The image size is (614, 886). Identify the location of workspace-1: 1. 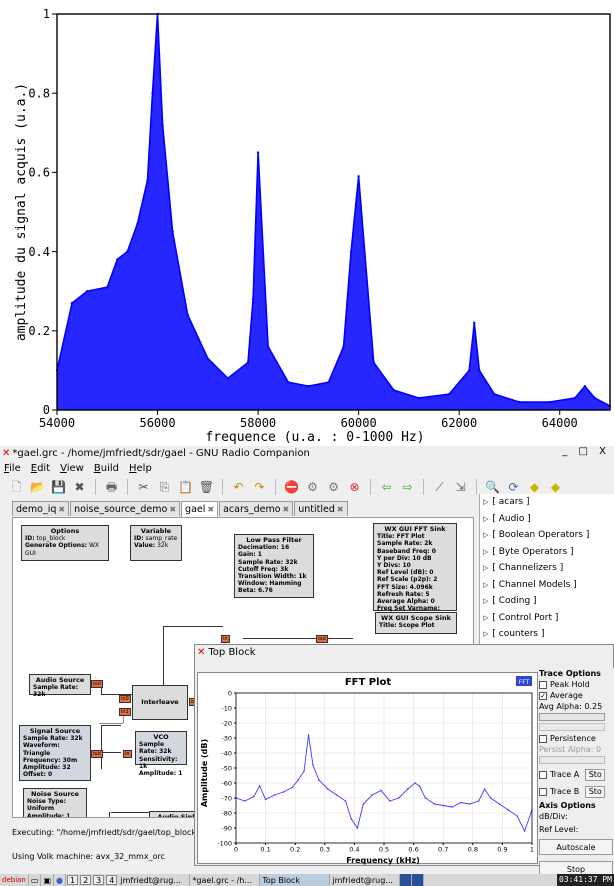
(72, 880).